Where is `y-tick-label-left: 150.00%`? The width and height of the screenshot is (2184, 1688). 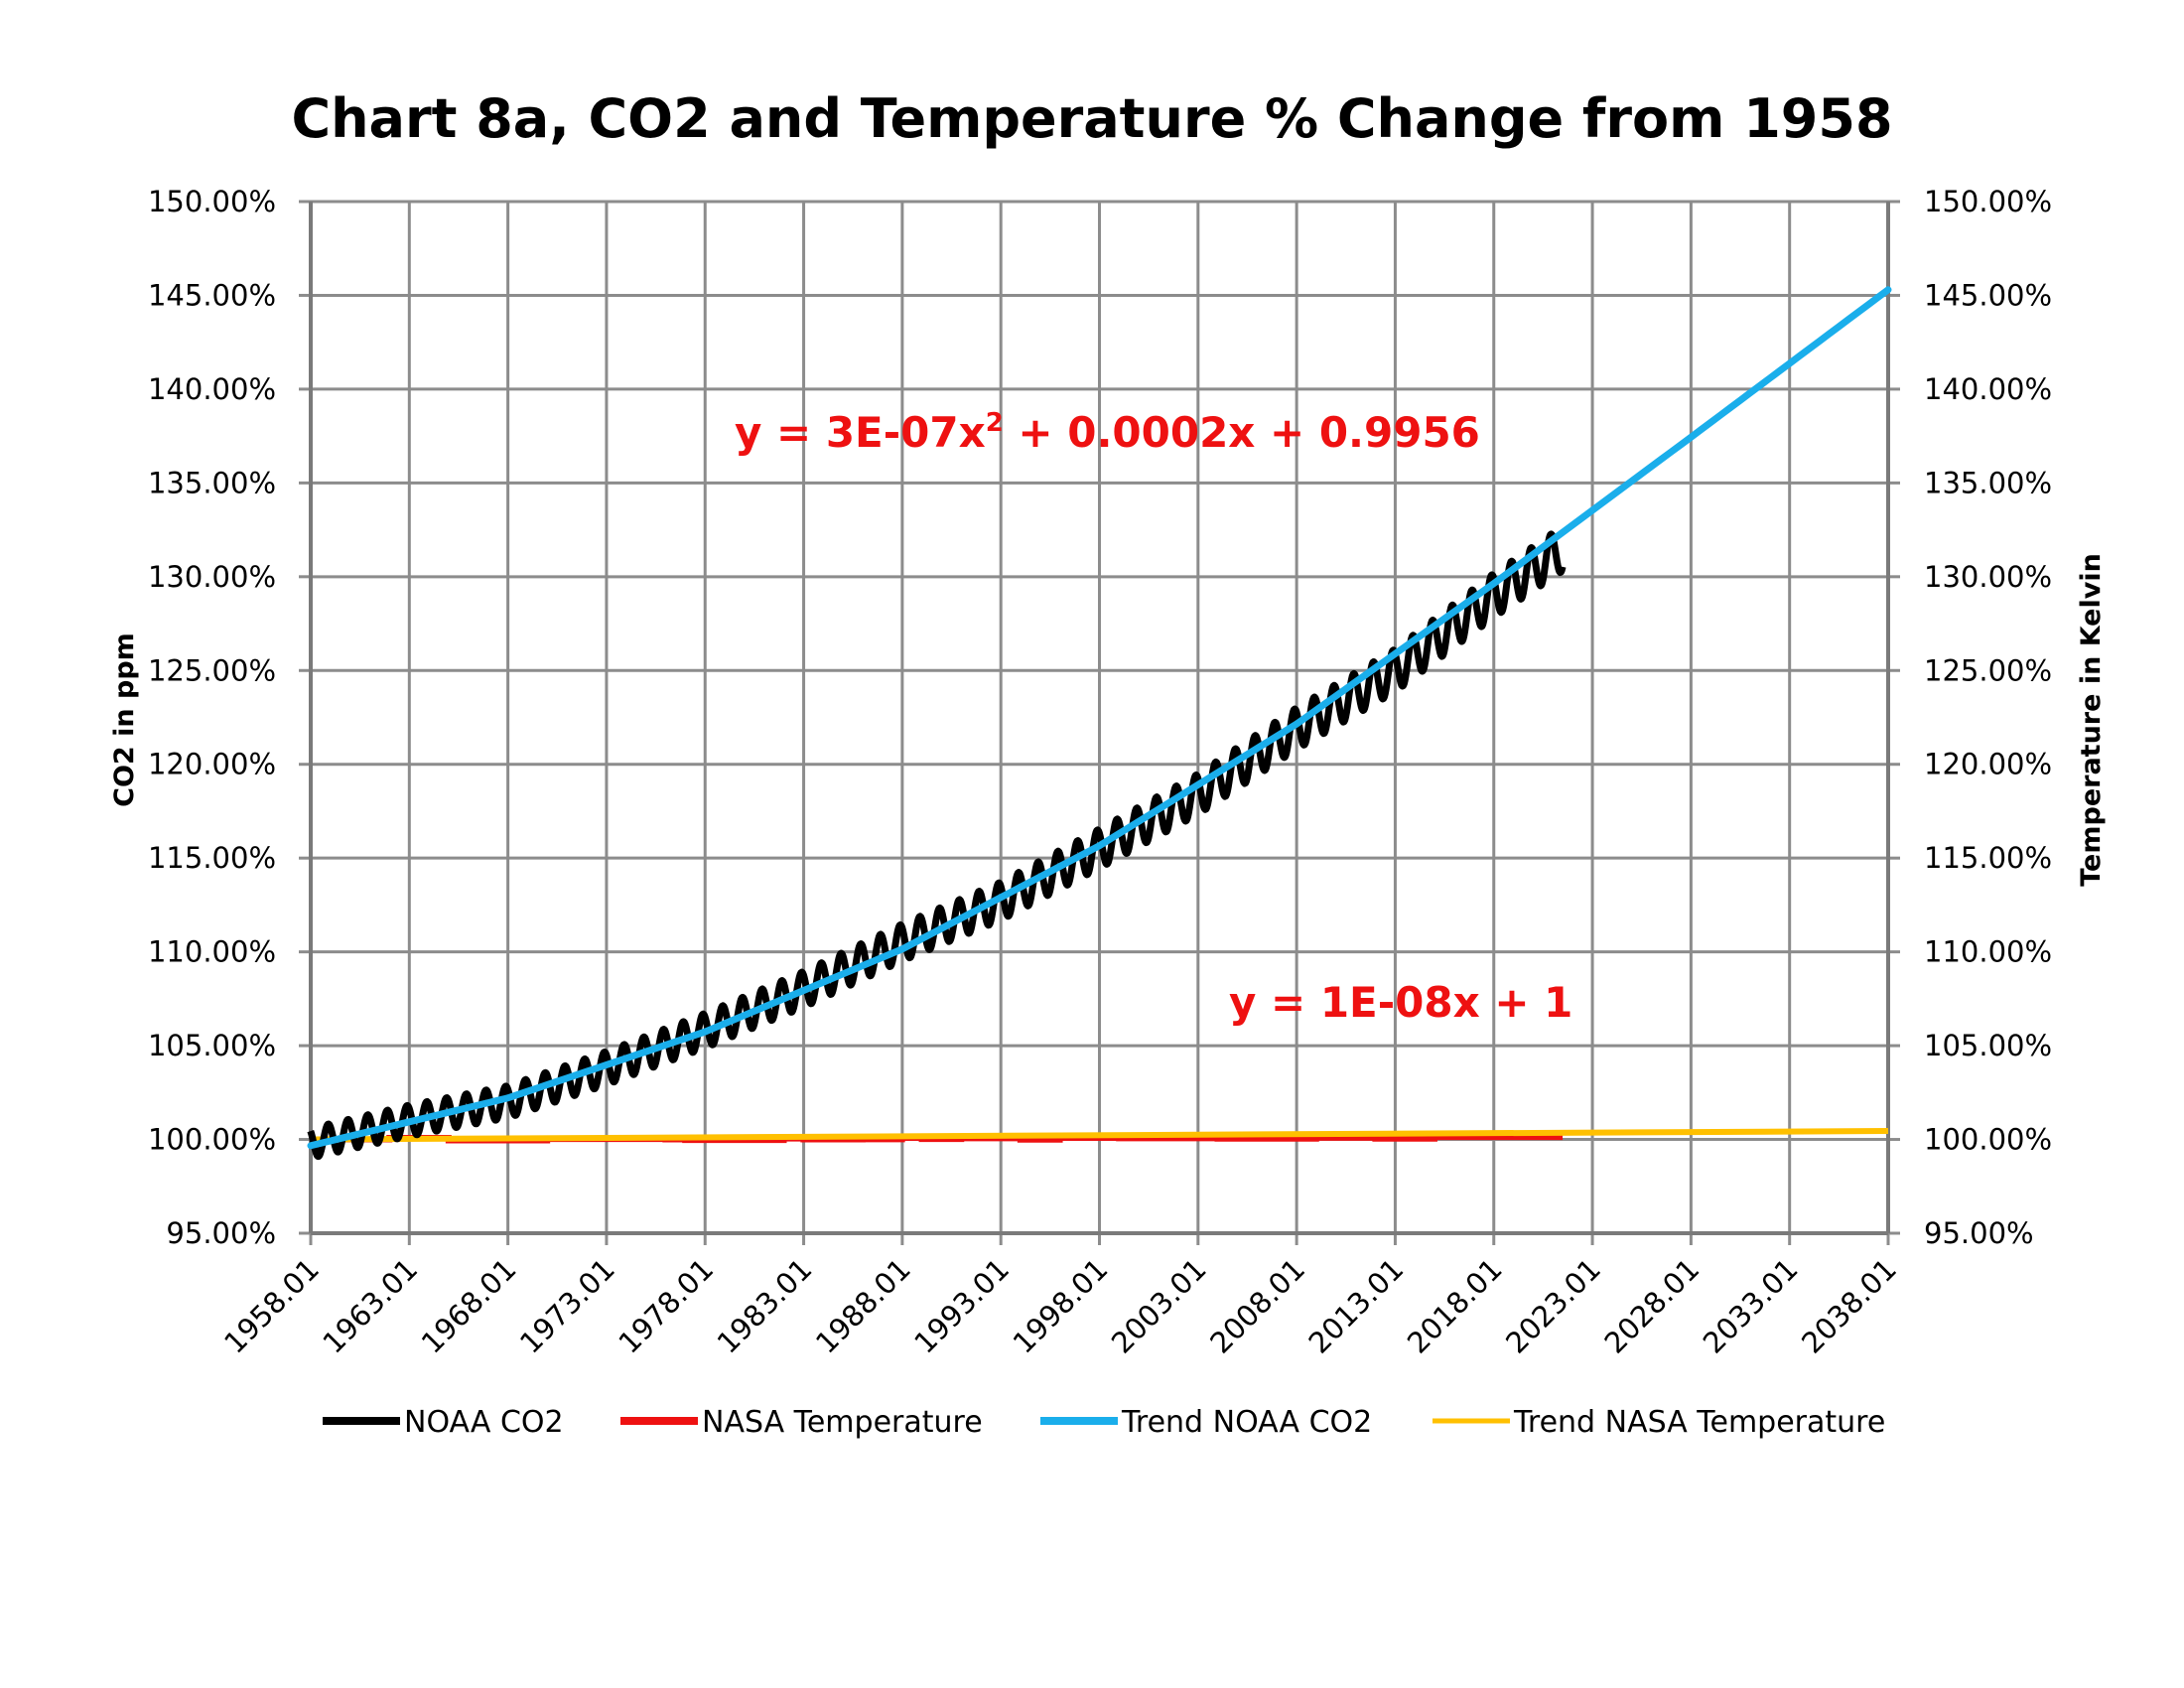
y-tick-label-left: 150.00% is located at coordinates (212, 201).